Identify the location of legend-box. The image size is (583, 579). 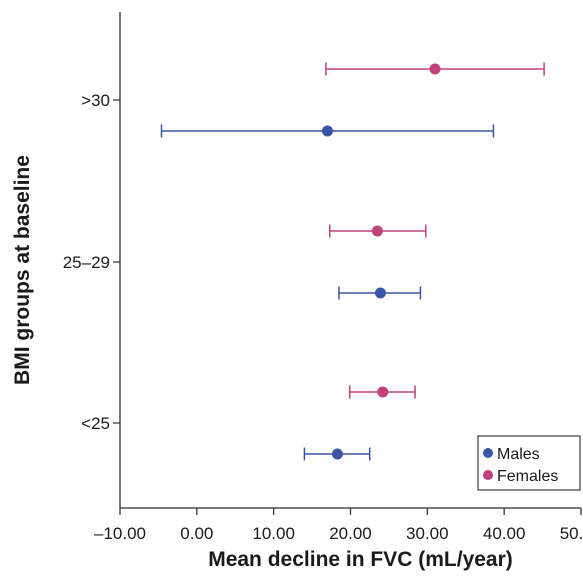
(529, 463).